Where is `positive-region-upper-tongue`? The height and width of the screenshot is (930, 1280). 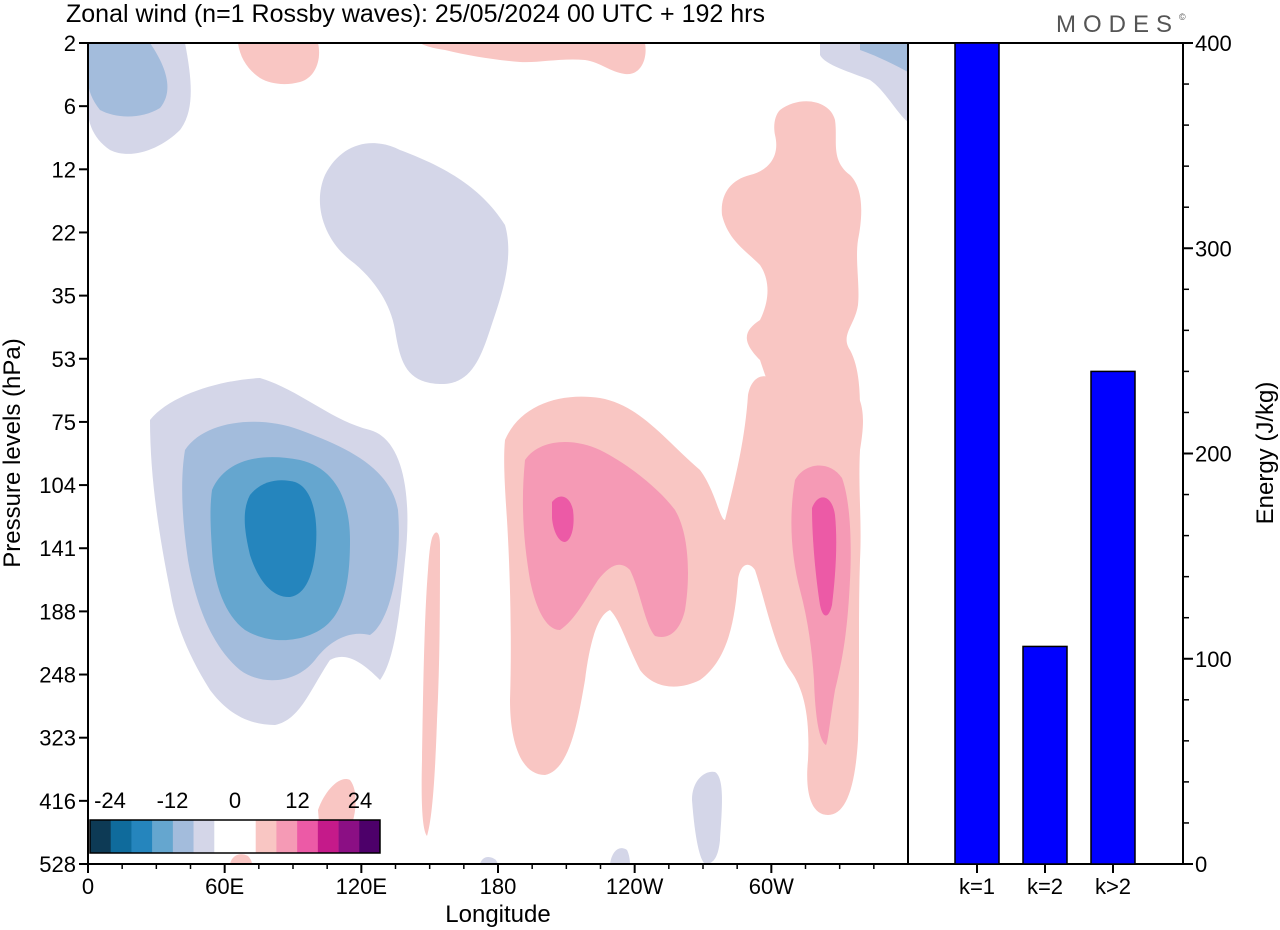
positive-region-upper-tongue is located at coordinates (791, 256).